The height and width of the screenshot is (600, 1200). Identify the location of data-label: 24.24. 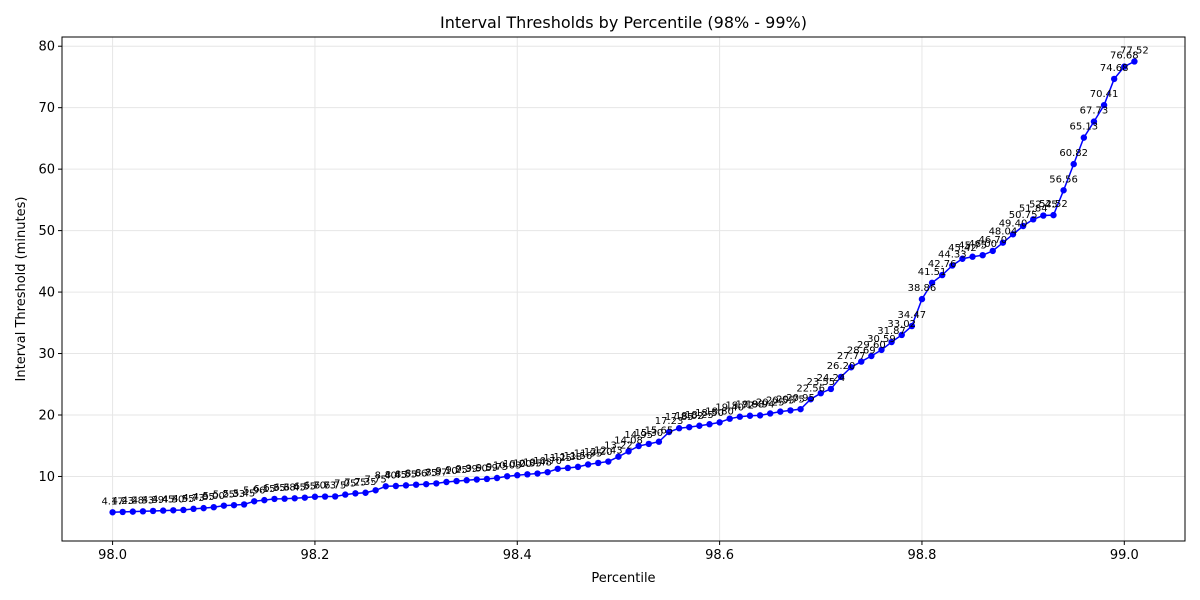
(831, 378).